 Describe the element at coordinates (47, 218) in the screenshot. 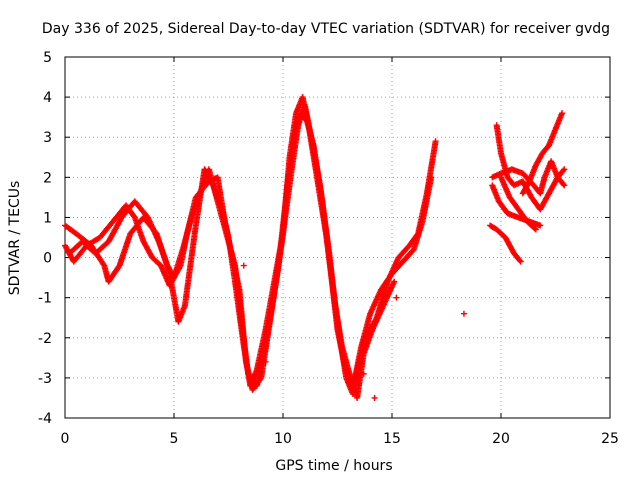

I see `y-tick-label: 1` at that location.